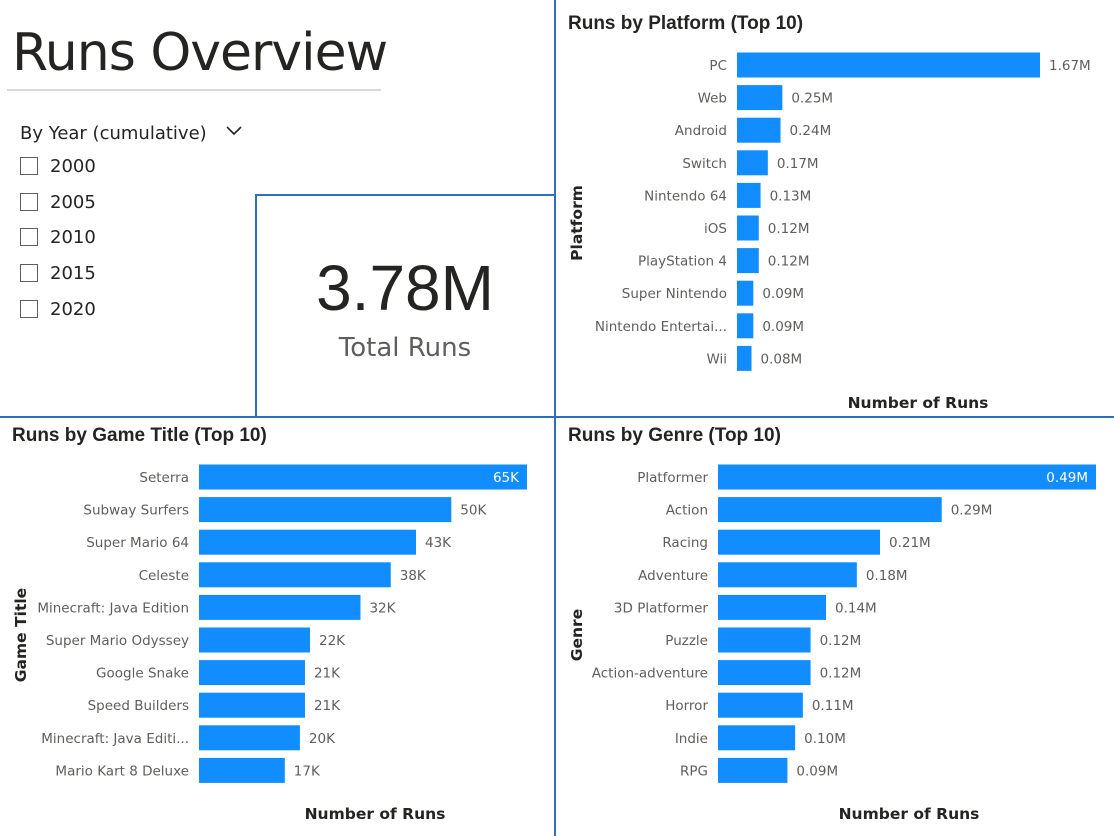 This screenshot has width=1114, height=836. What do you see at coordinates (122, 771) in the screenshot?
I see `category-label: Mario Kart 8 Deluxe` at bounding box center [122, 771].